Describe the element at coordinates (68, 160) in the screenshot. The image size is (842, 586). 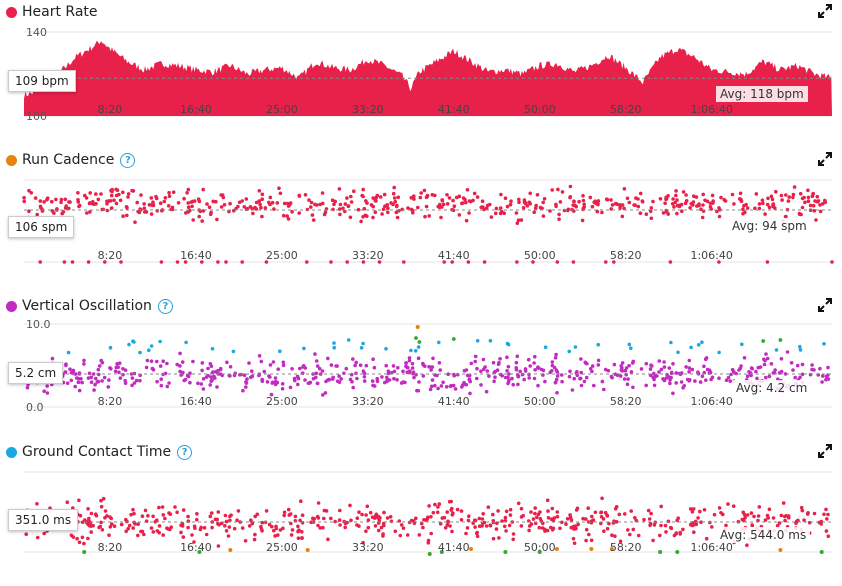
I see `run-cadence-title: Run Cadence` at that location.